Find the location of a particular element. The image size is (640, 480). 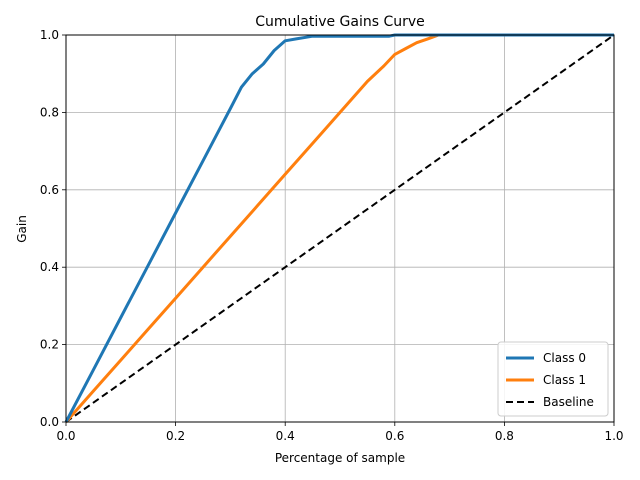

y-tick-label: 0.8 is located at coordinates (49, 112).